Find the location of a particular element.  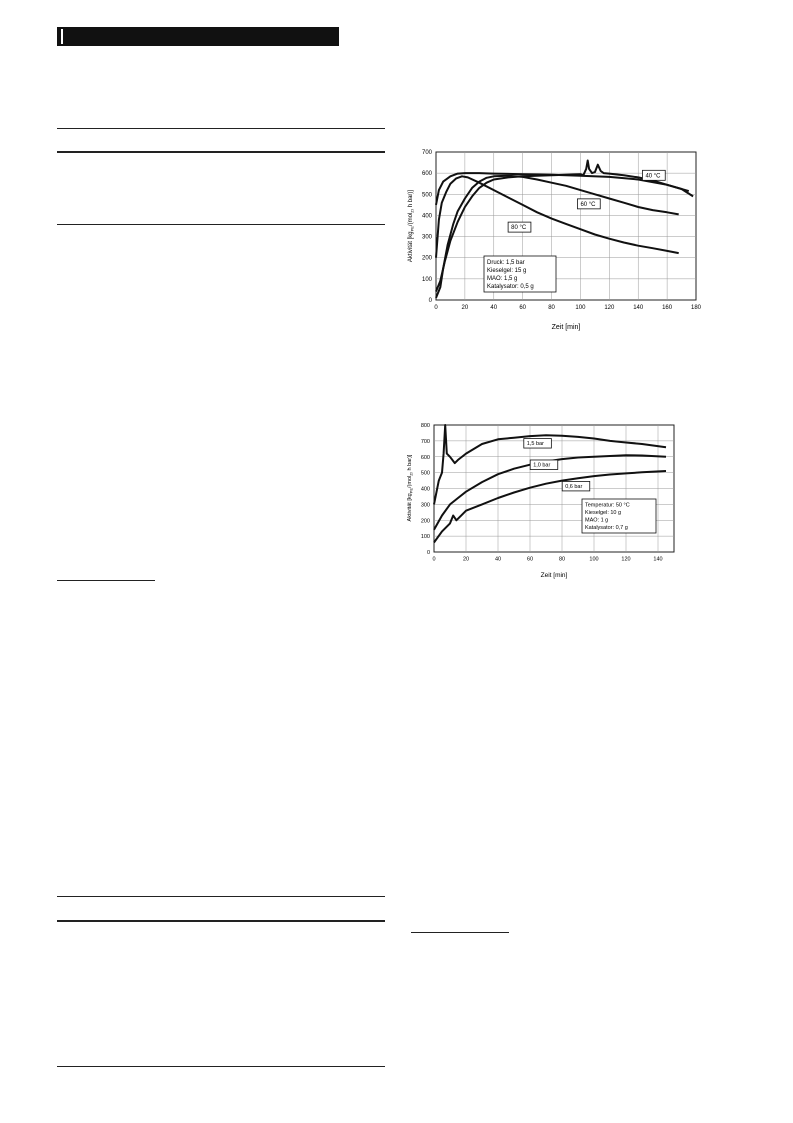

footnote-rule is located at coordinates (106, 580).